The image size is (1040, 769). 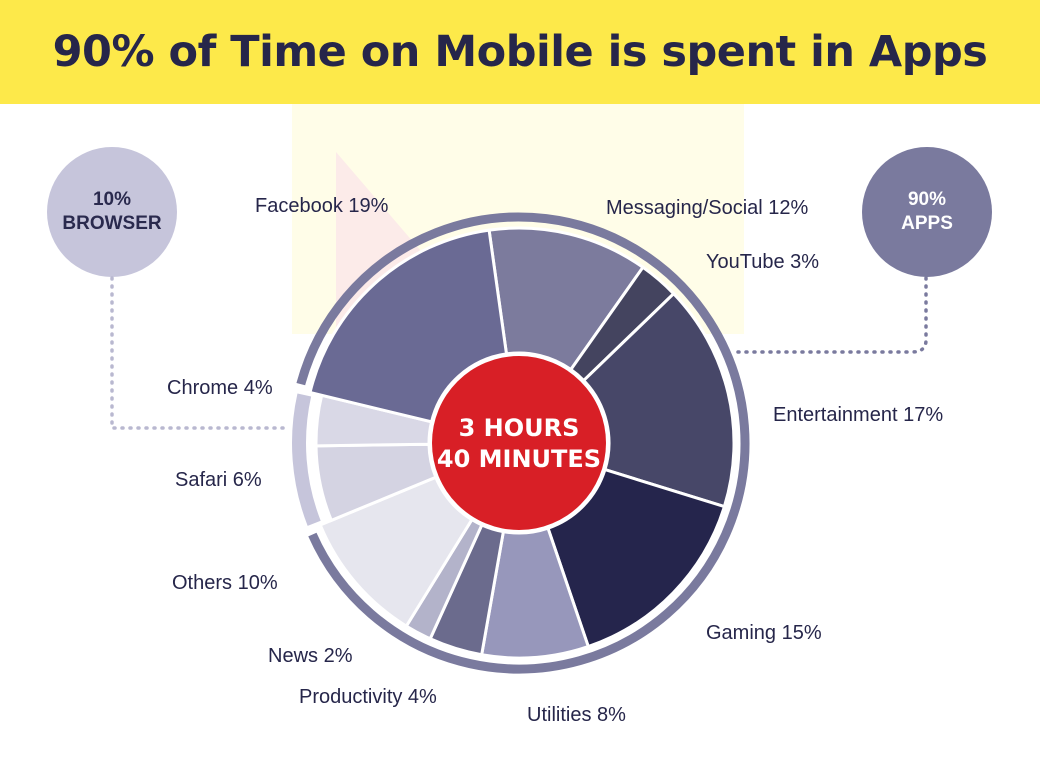 I want to click on browser-ring, so click(x=306, y=459).